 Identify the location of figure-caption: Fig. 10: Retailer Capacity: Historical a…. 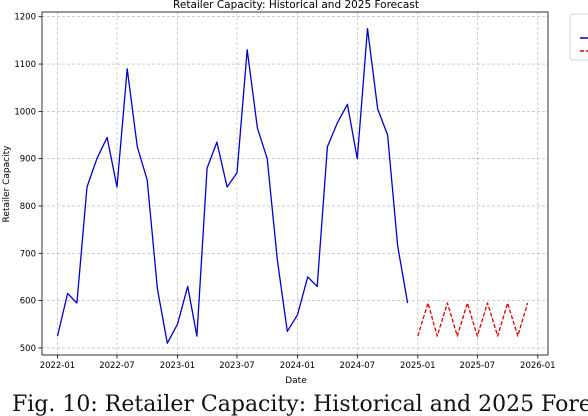
(300, 404).